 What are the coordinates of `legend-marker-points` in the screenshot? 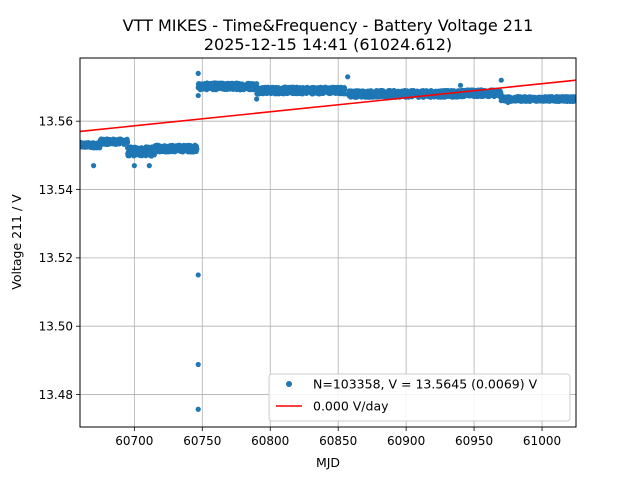 It's located at (289, 384).